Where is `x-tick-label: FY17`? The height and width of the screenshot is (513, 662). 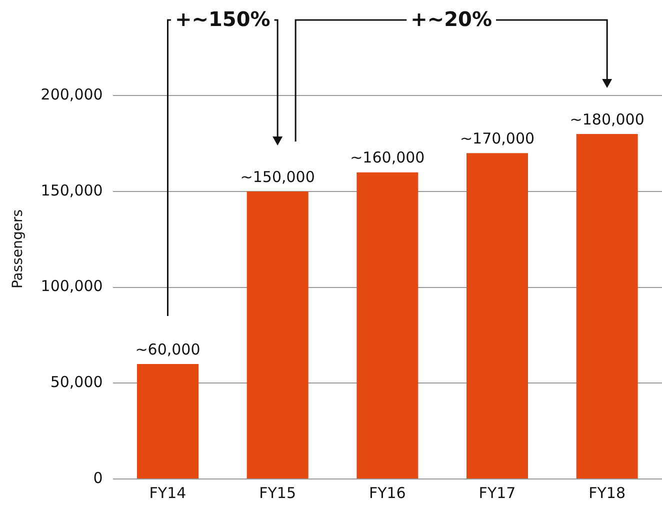
x-tick-label: FY17 is located at coordinates (497, 493).